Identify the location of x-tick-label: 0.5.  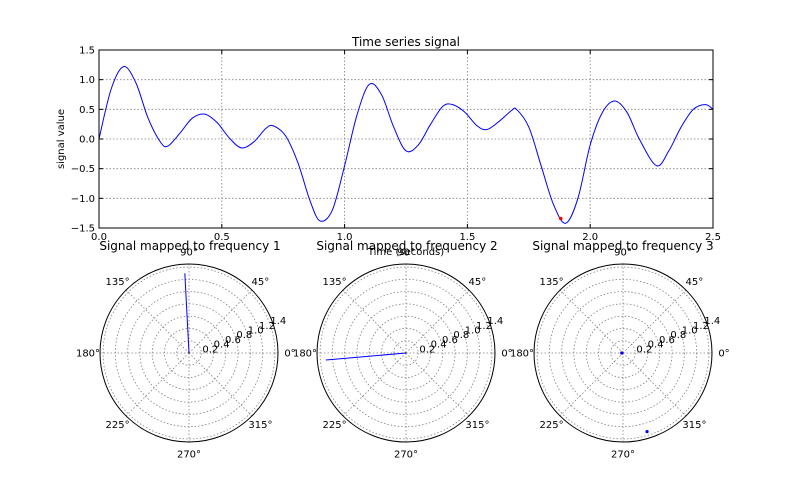
(222, 237).